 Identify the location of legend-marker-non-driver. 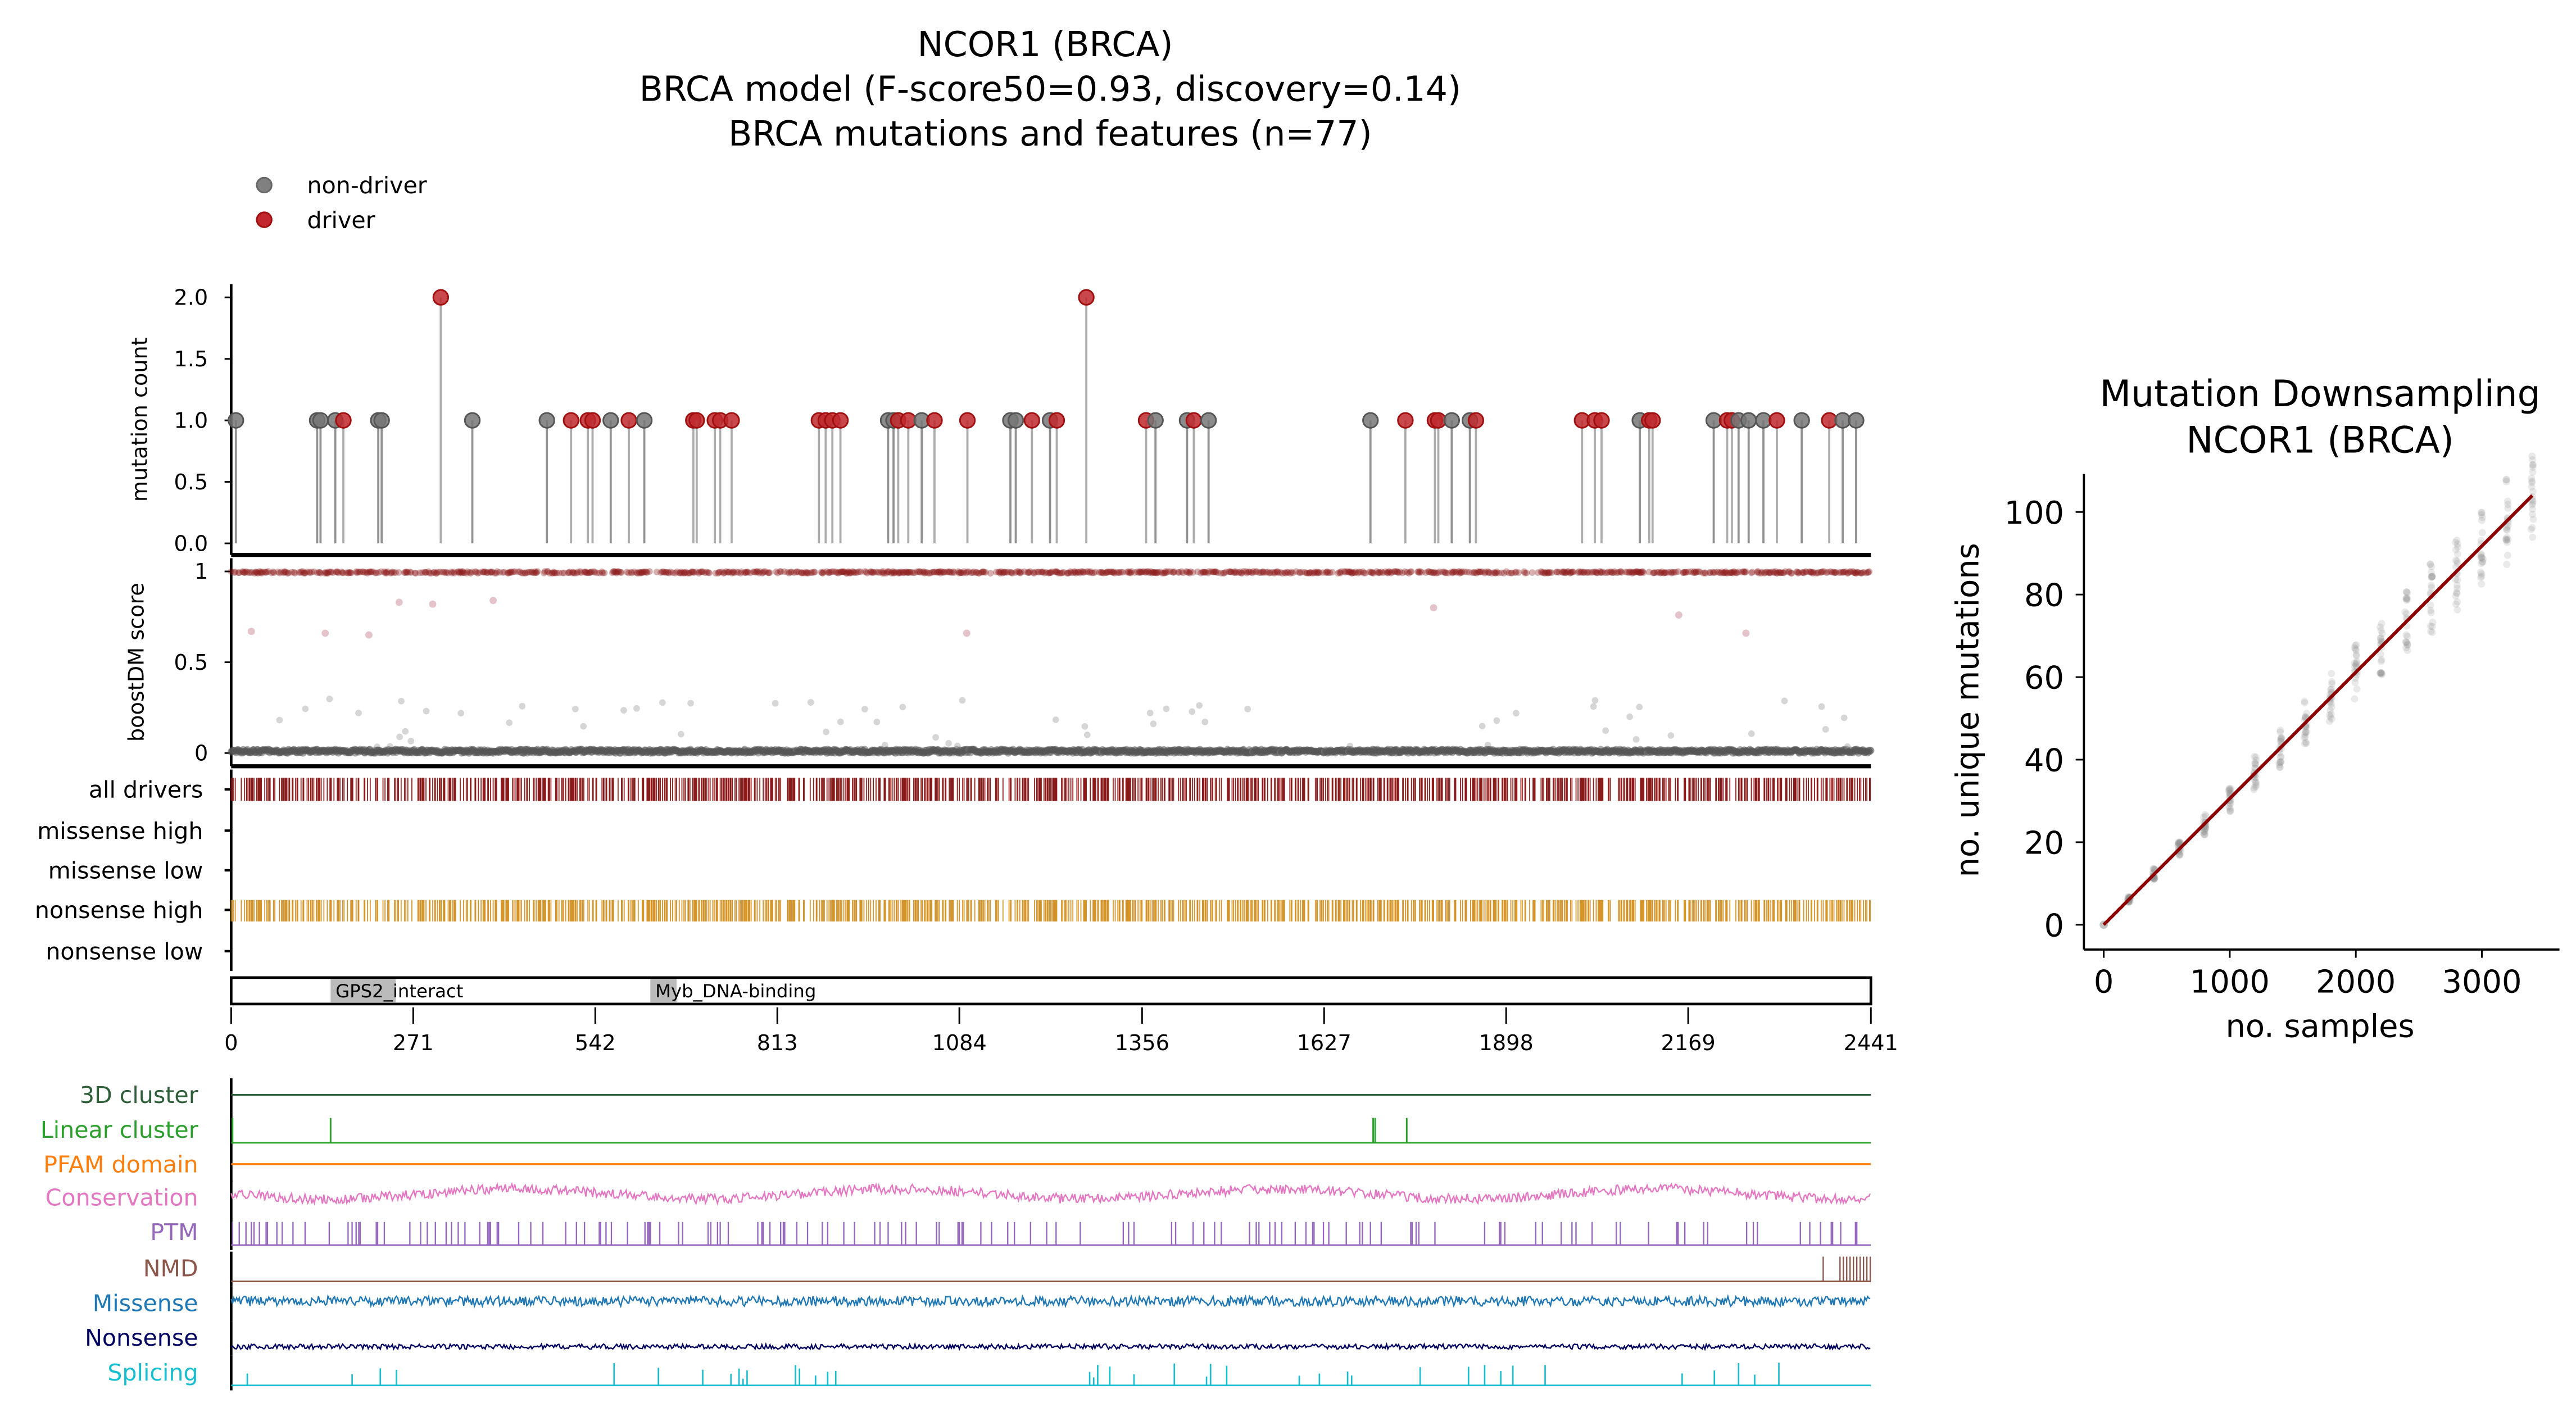
(264, 185).